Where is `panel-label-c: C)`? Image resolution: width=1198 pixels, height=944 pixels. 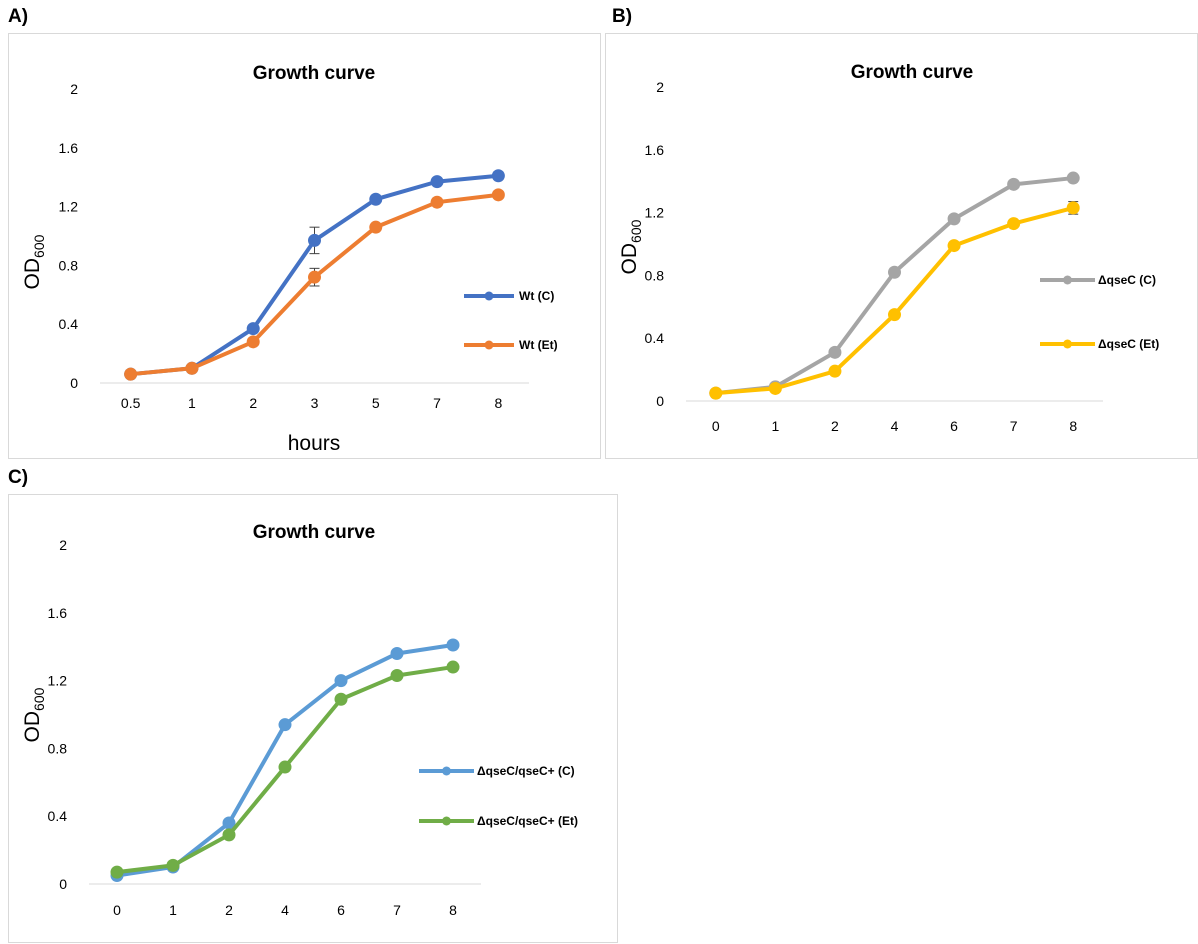
panel-label-c: C) is located at coordinates (18, 477).